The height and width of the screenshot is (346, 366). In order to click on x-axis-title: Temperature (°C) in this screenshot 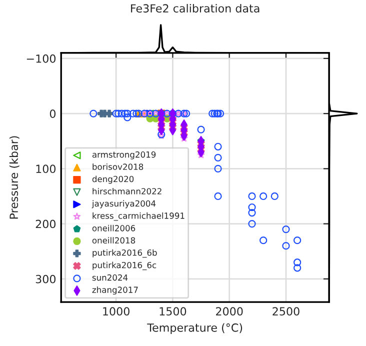, I will do `click(194, 328)`.